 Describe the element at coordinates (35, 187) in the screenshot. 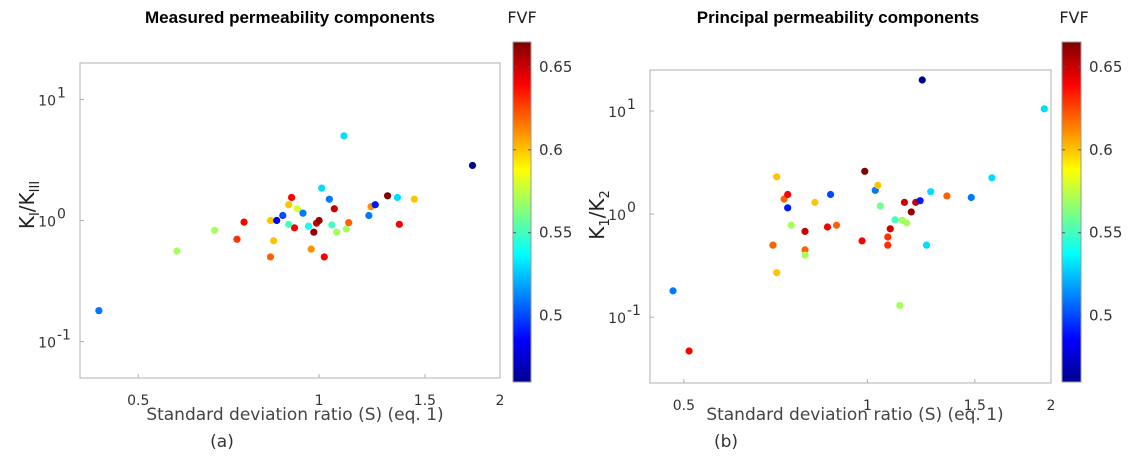

I see `ylabel-a-sub2: III` at that location.